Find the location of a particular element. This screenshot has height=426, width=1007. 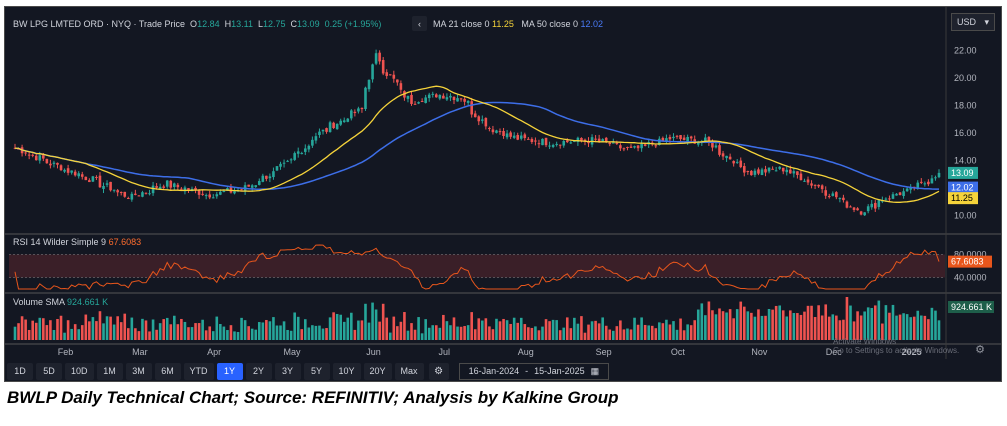

range-button-1d: 1D is located at coordinates (20, 371).